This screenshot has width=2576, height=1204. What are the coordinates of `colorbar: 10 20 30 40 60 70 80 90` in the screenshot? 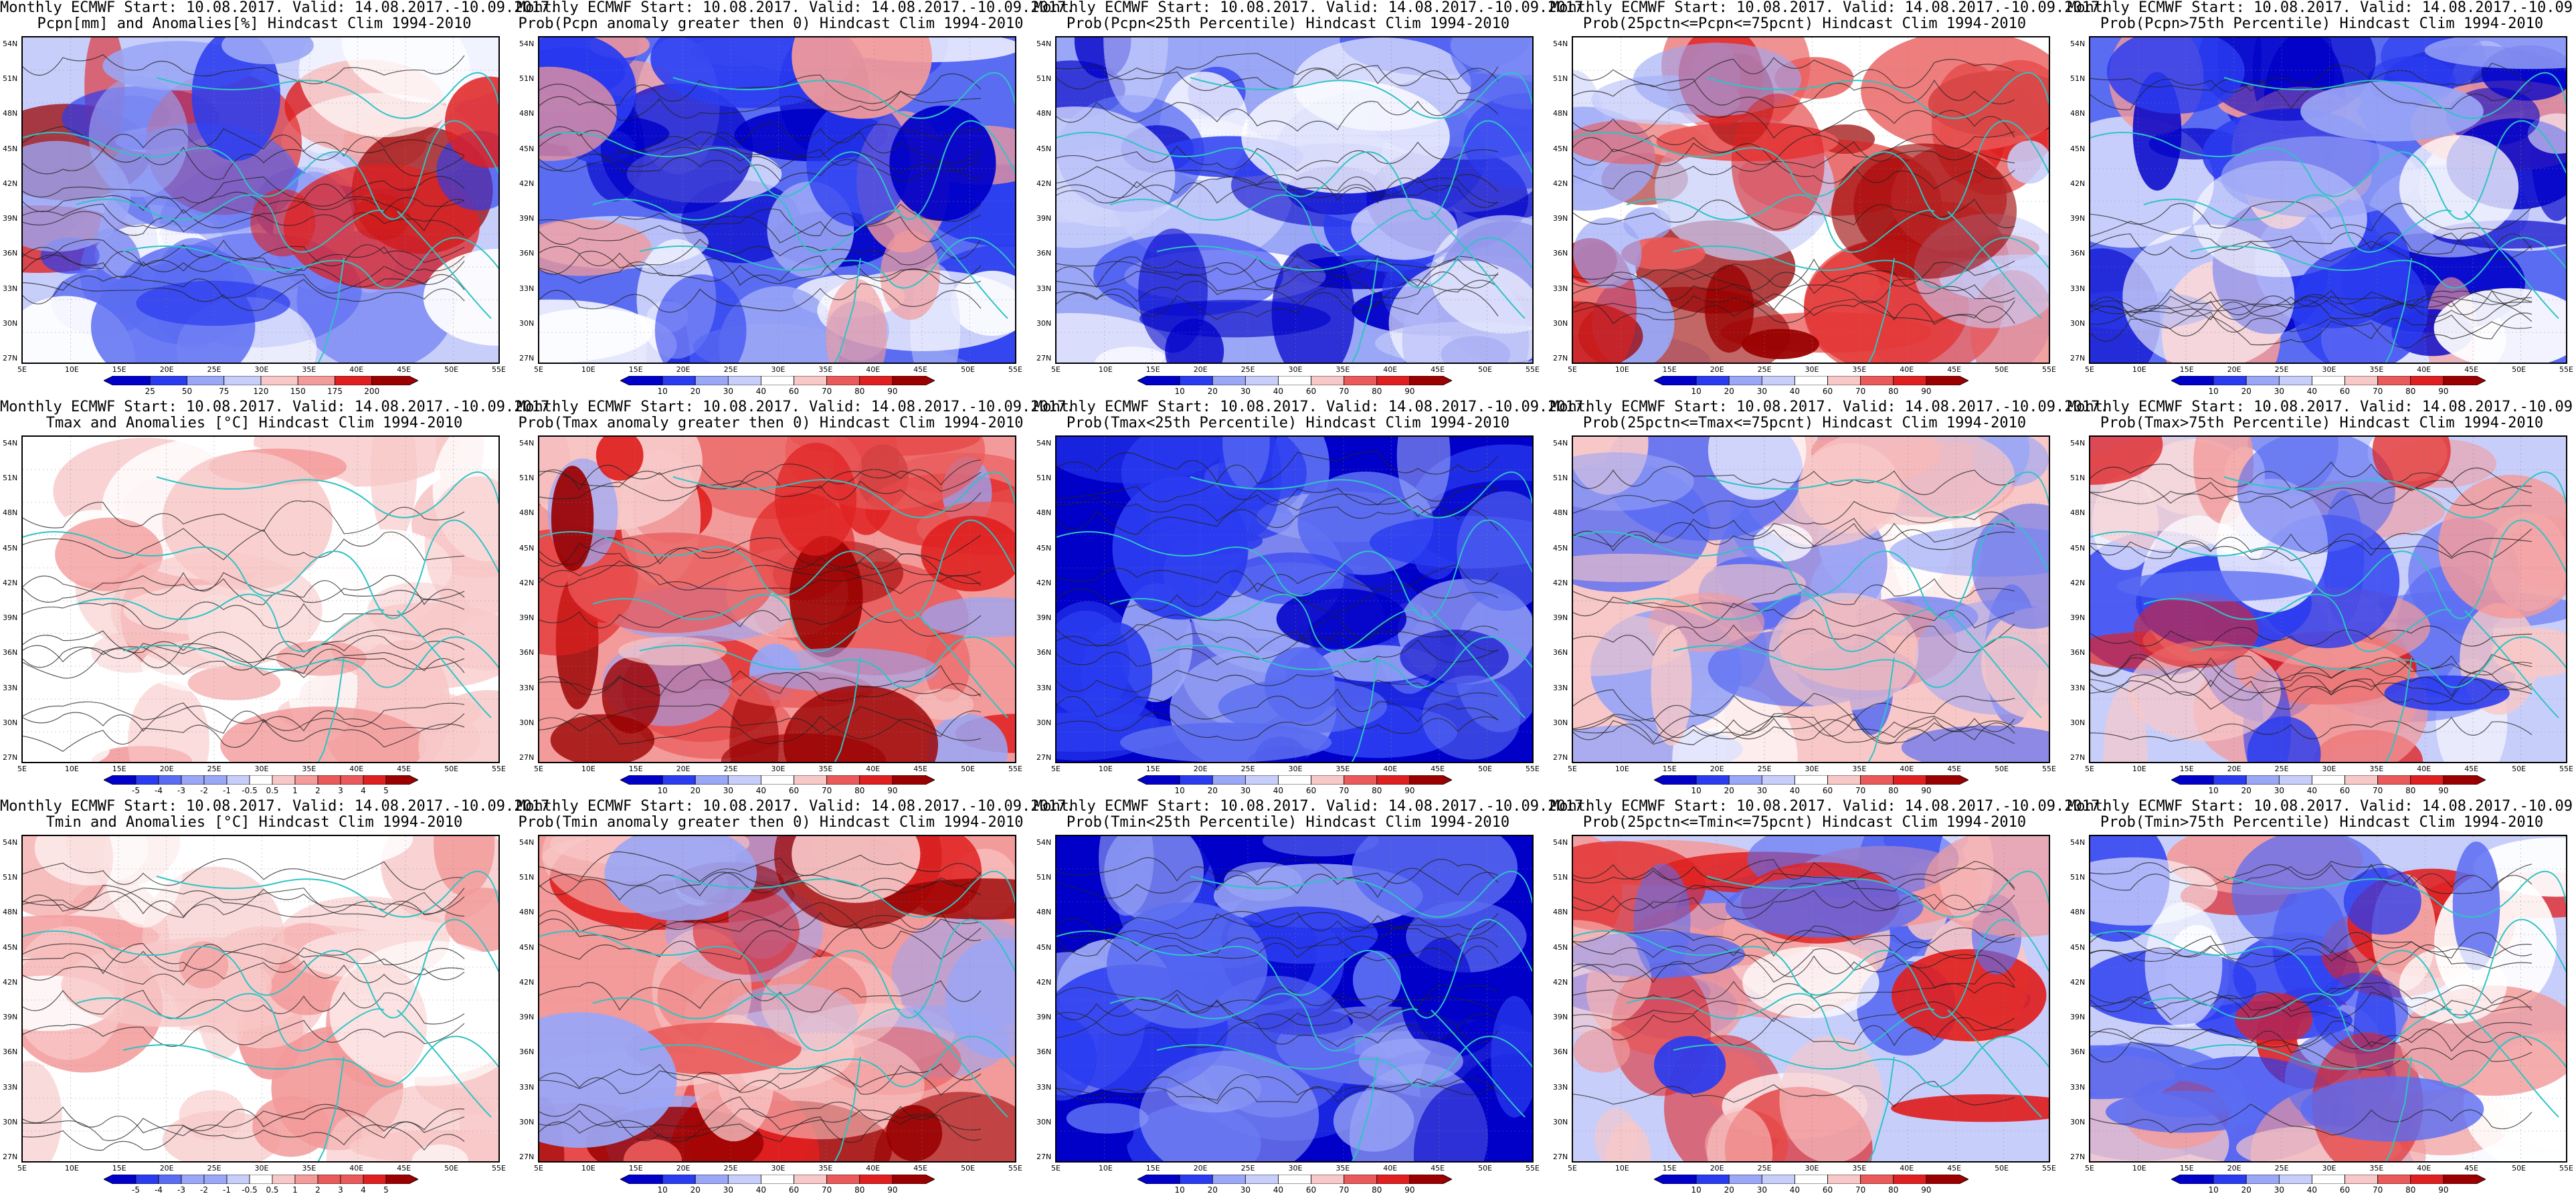 It's located at (777, 386).